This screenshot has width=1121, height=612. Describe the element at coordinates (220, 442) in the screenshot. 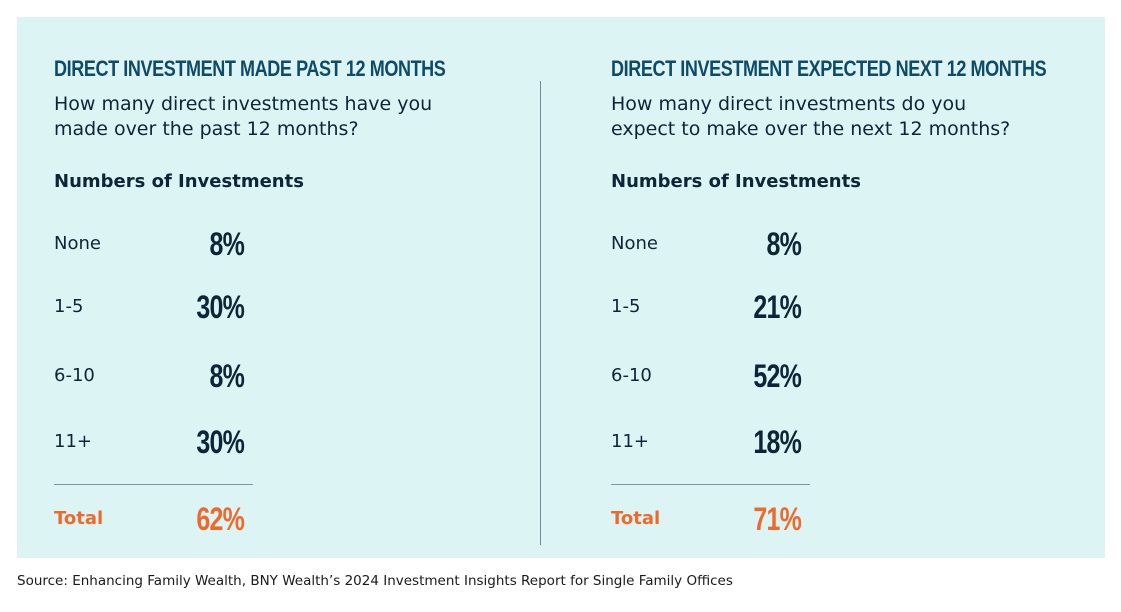

I see `row-value-11-plus: 30%` at that location.